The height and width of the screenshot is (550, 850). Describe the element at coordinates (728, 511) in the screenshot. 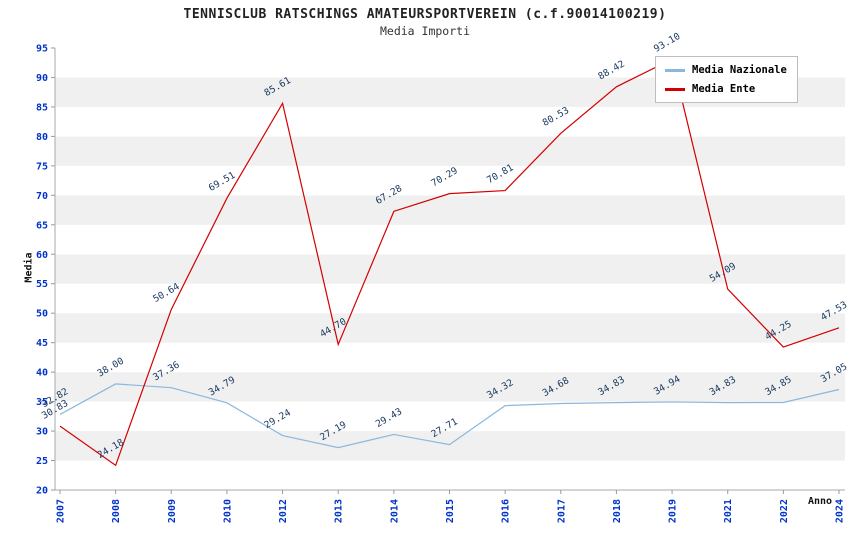

I see `x-tick-label: 2021` at that location.